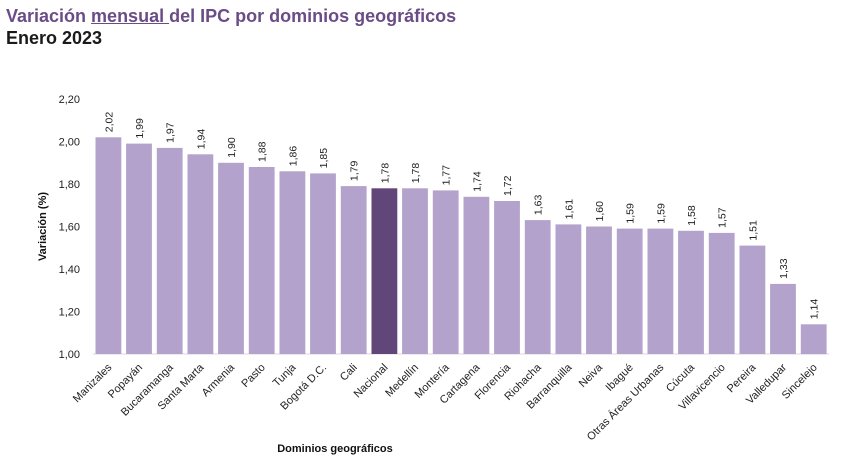  I want to click on data-label: 1,61, so click(569, 209).